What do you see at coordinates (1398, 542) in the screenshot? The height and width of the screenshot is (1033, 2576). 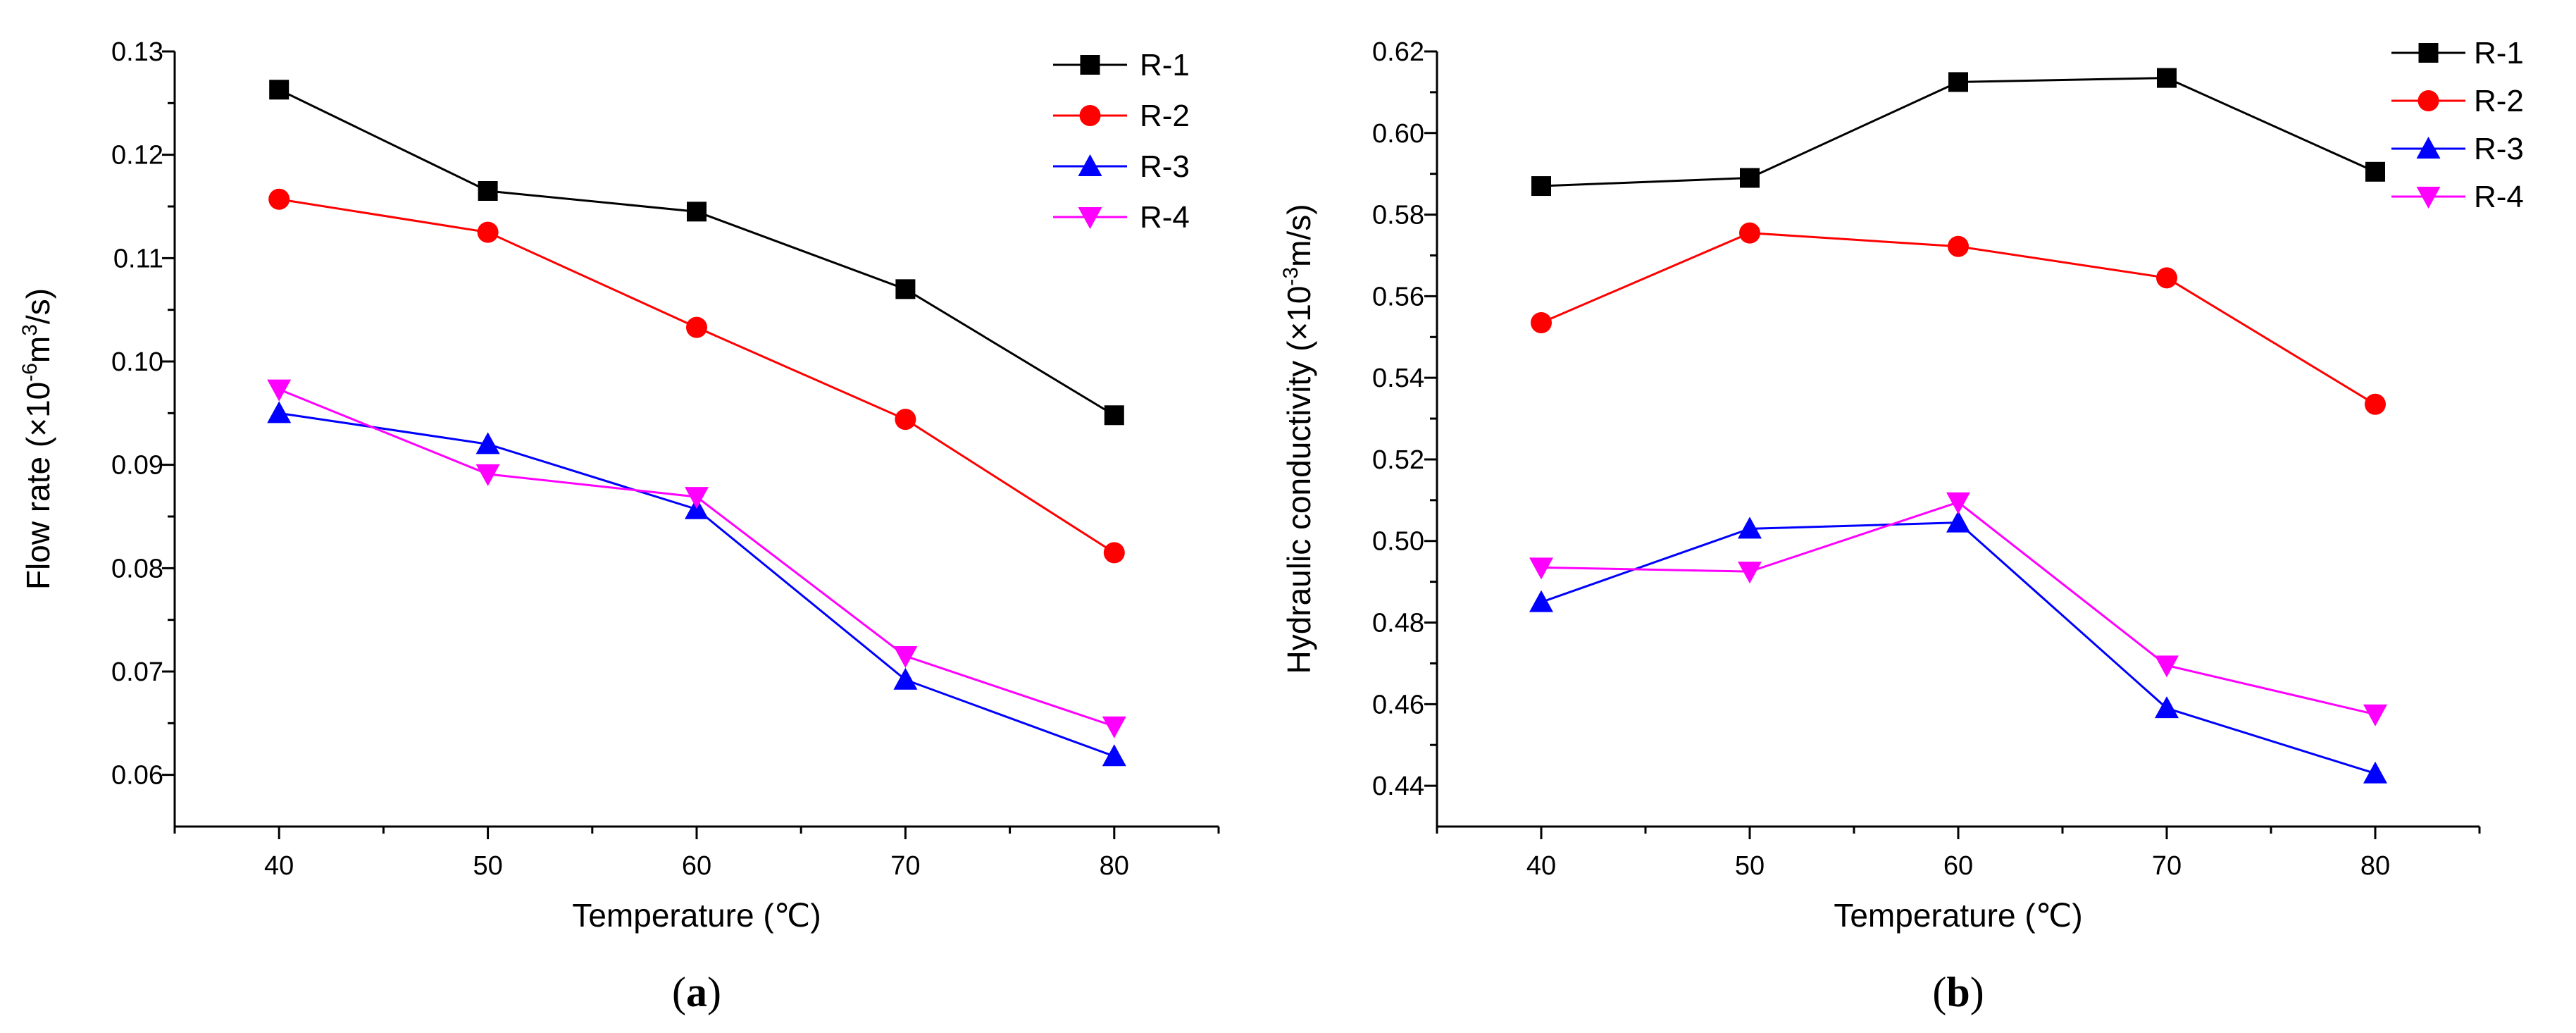 I see `y-tick-label: 0.50` at bounding box center [1398, 542].